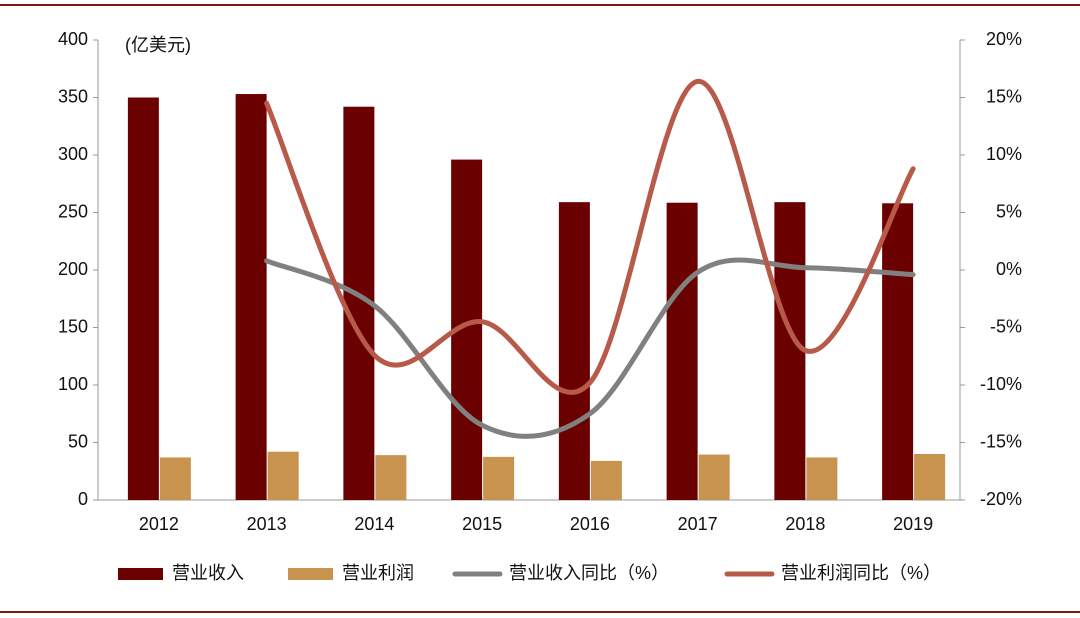 The width and height of the screenshot is (1080, 618). What do you see at coordinates (1004, 39) in the screenshot?
I see `y2-tick-label: 20%` at bounding box center [1004, 39].